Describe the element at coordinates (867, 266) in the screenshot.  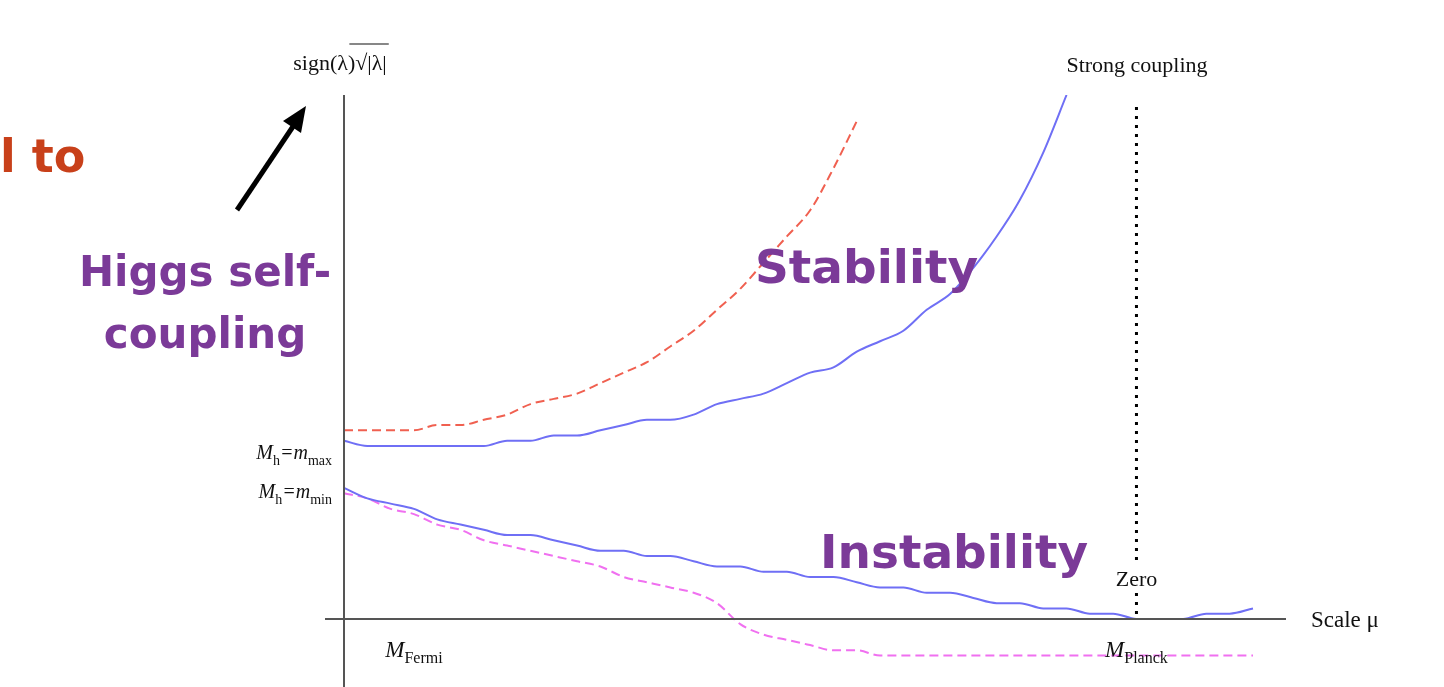
I see `annotation: Stability` at that location.